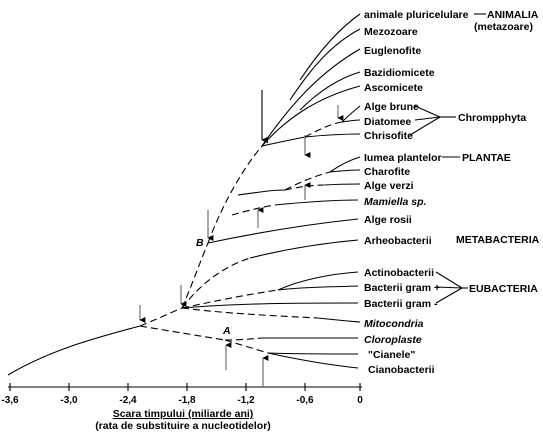 Image resolution: width=543 pixels, height=437 pixels. What do you see at coordinates (389, 186) in the screenshot?
I see `taxon-label: Alge verzi` at bounding box center [389, 186].